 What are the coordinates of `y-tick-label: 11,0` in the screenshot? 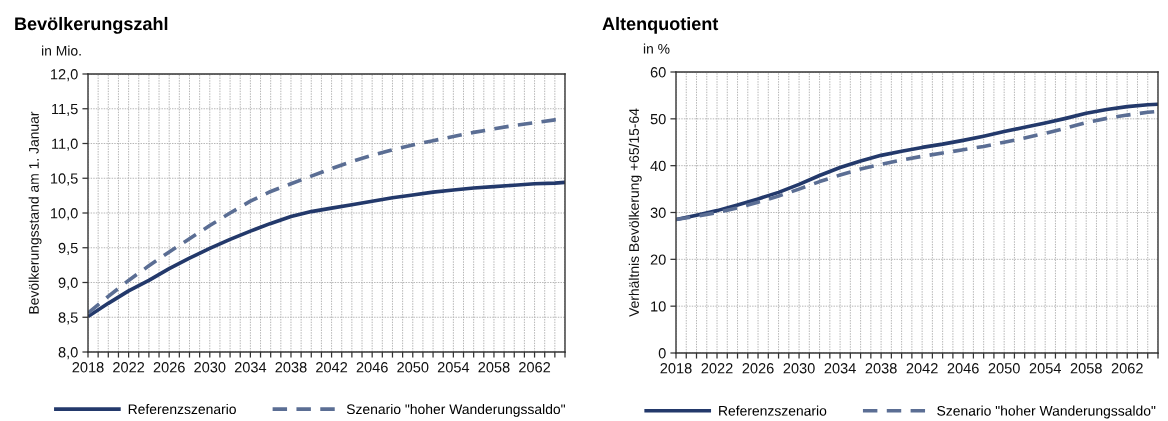 It's located at (65, 144).